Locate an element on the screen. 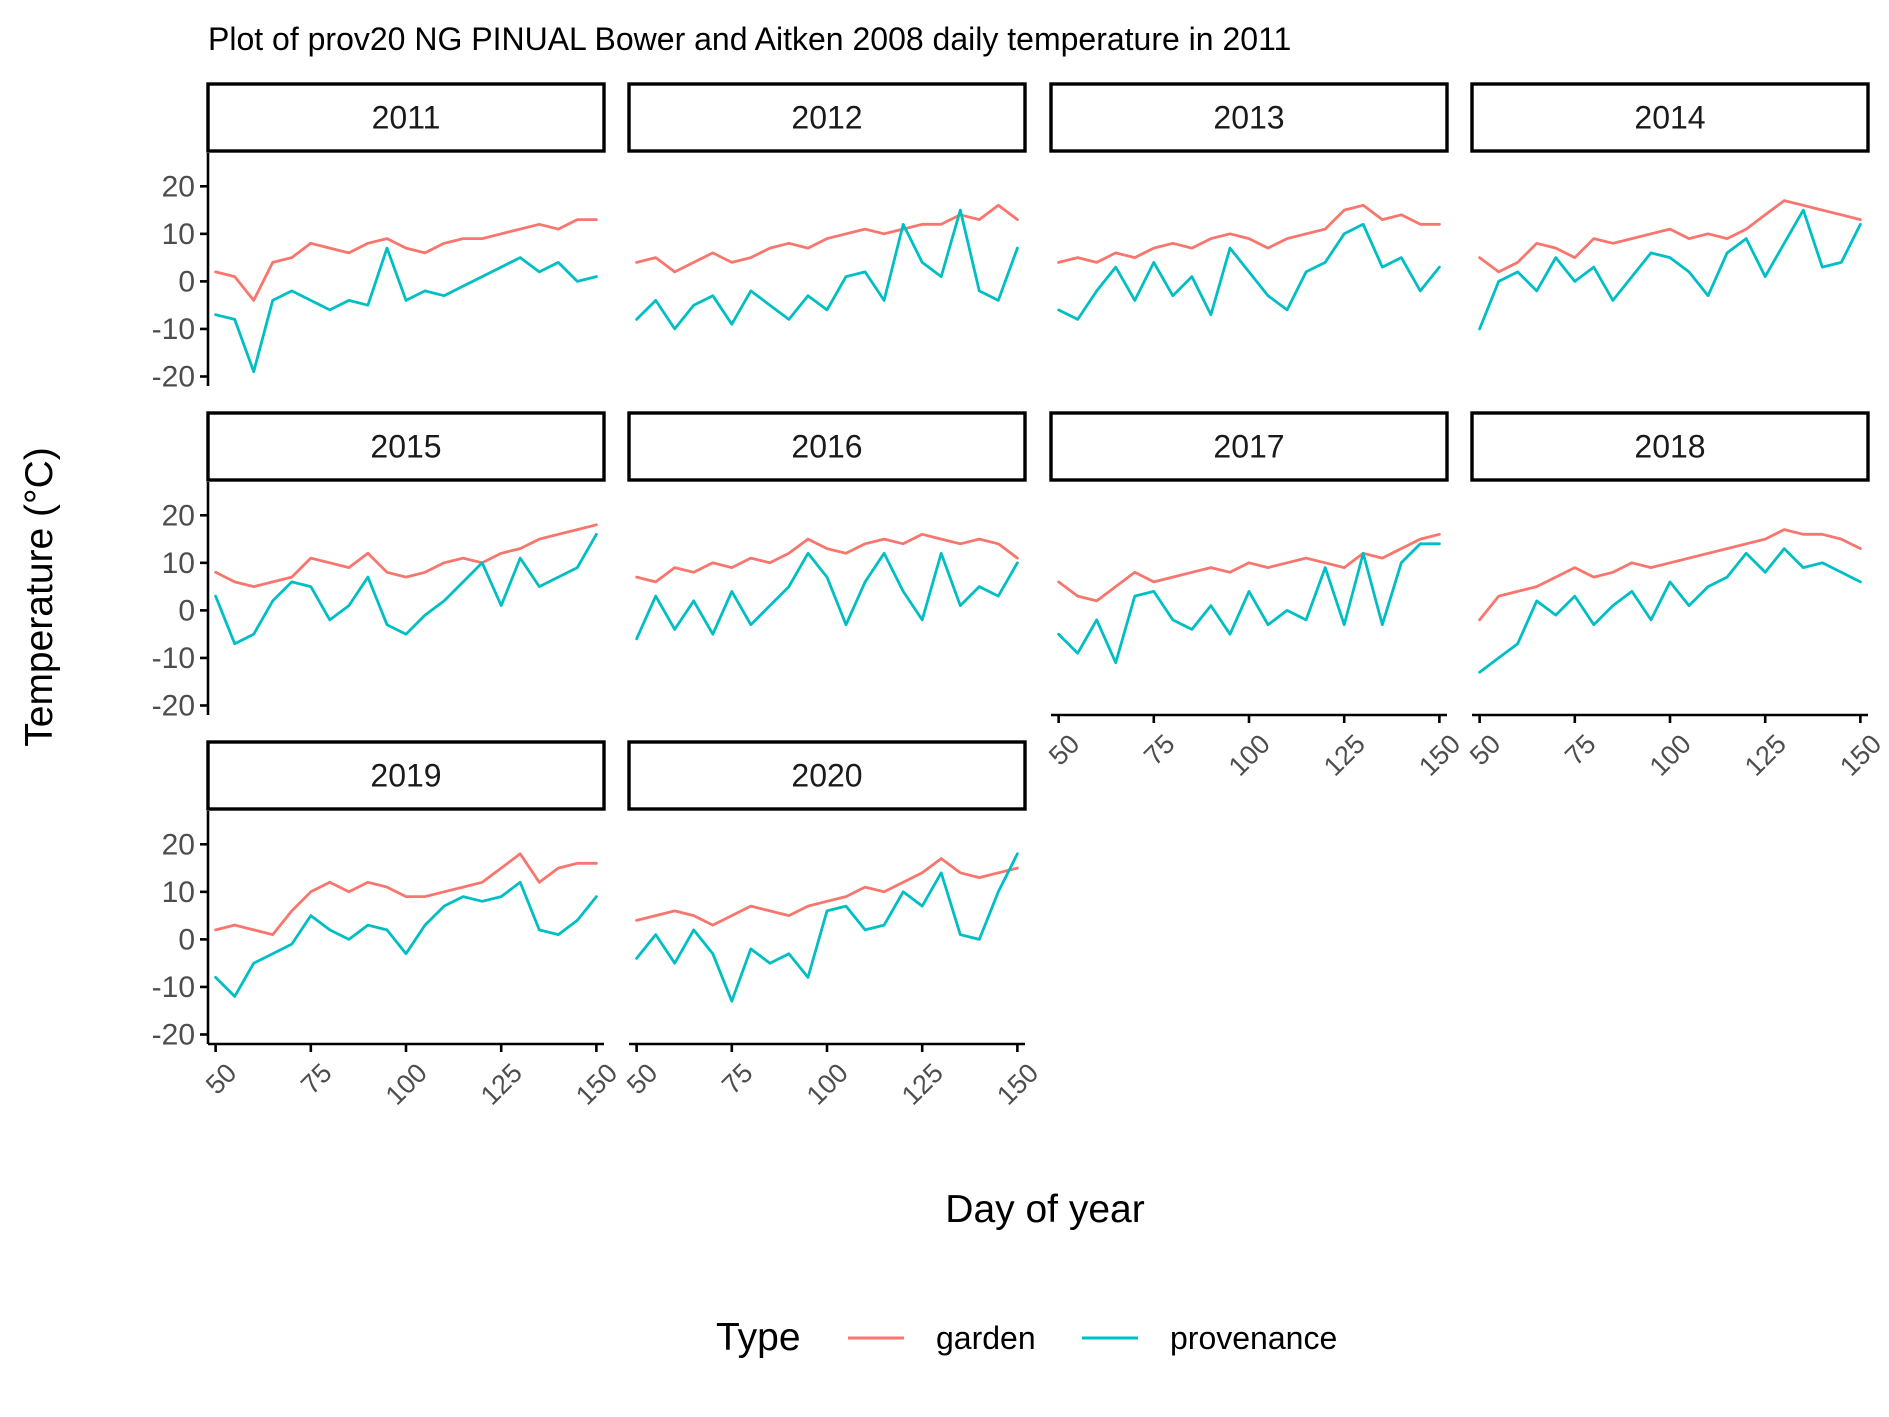 Image resolution: width=1889 pixels, height=1417 pixels. facet-panel-2014: 2014 is located at coordinates (1670, 206).